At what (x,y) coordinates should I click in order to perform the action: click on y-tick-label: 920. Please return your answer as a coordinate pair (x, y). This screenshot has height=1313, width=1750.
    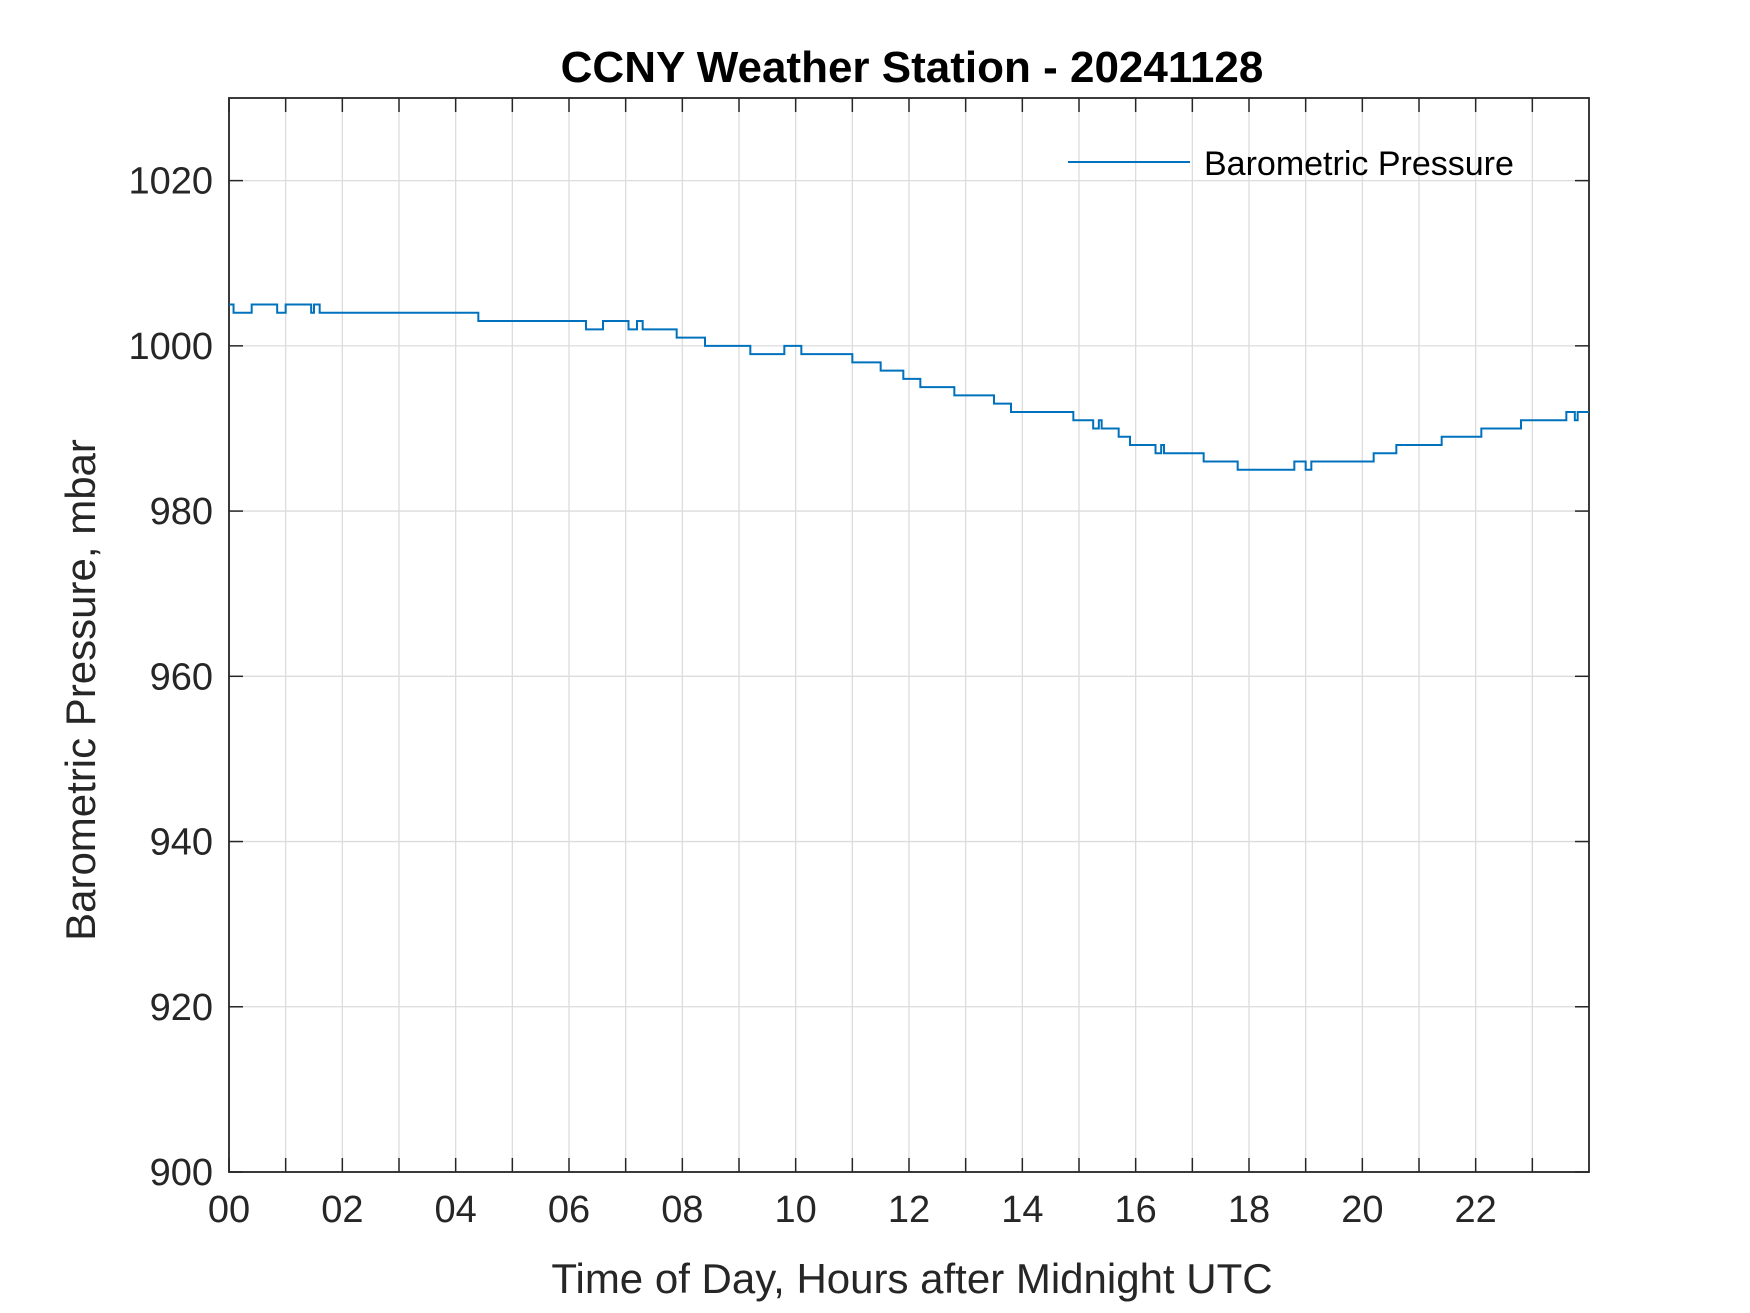
    Looking at the image, I should click on (181, 1008).